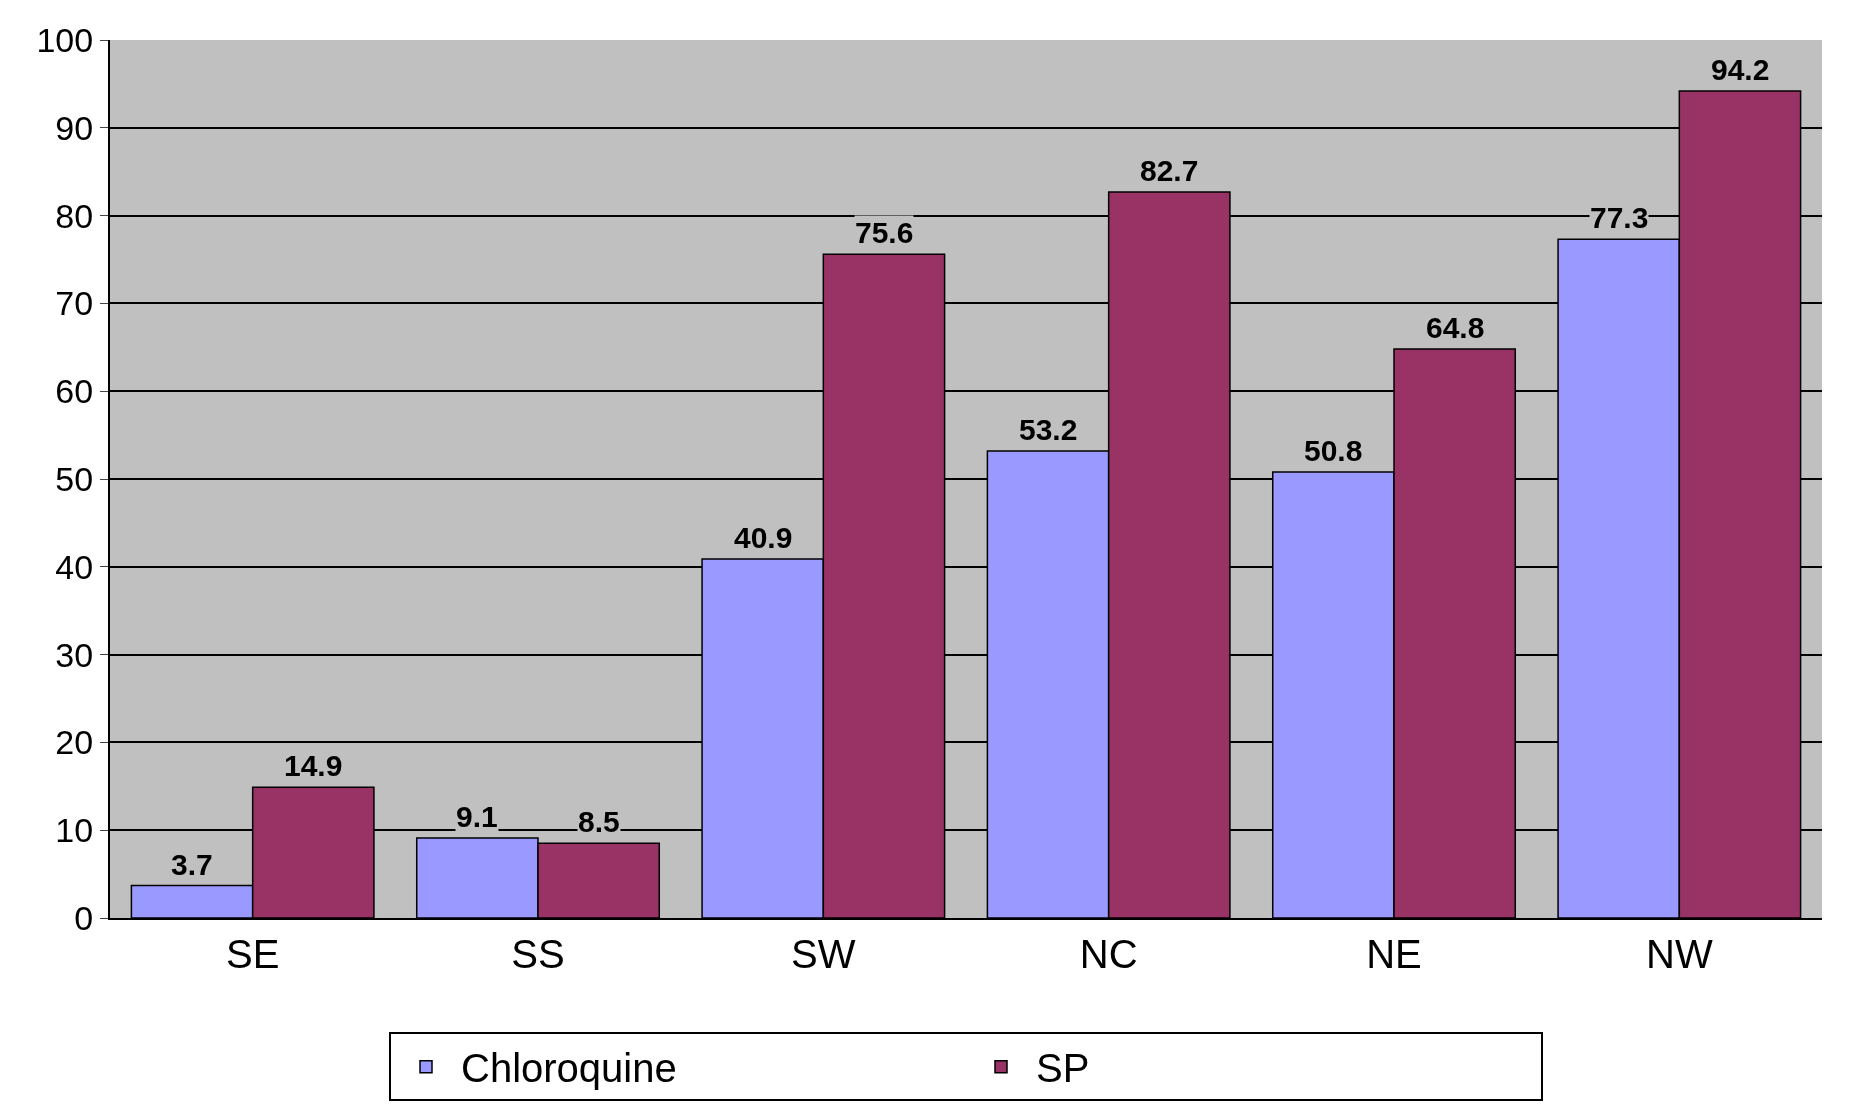  I want to click on data-label: 14.9, so click(313, 765).